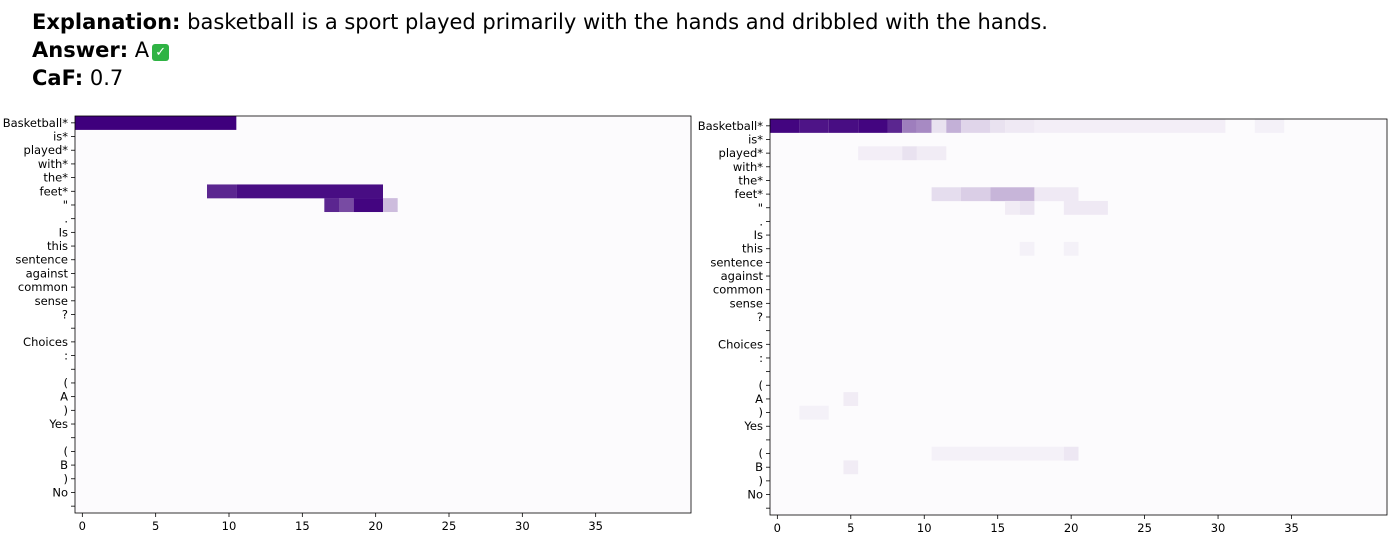  I want to click on left-ytick-label: Basketball*, so click(35, 123).